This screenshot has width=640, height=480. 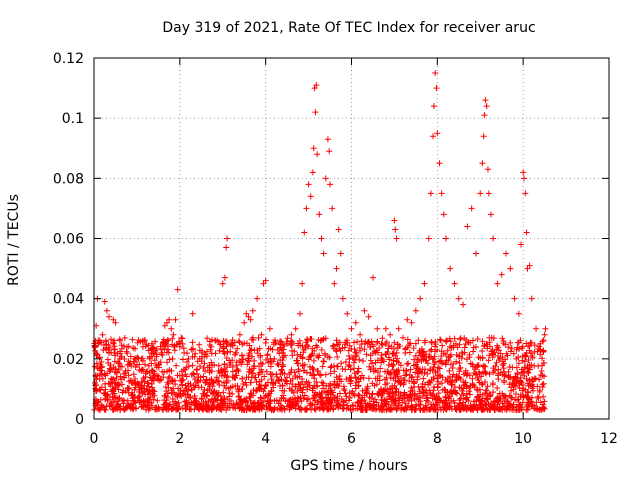 I want to click on y-tick-label: 0.06, so click(x=68, y=240).